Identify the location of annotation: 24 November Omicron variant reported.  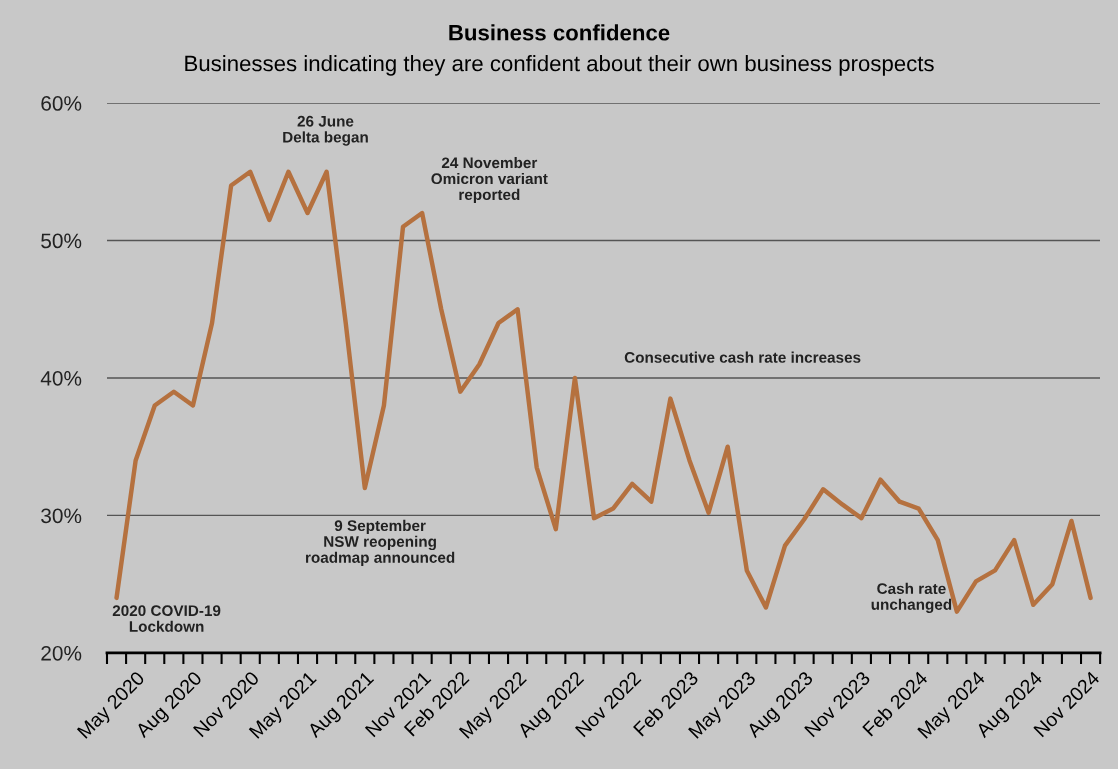
(489, 180).